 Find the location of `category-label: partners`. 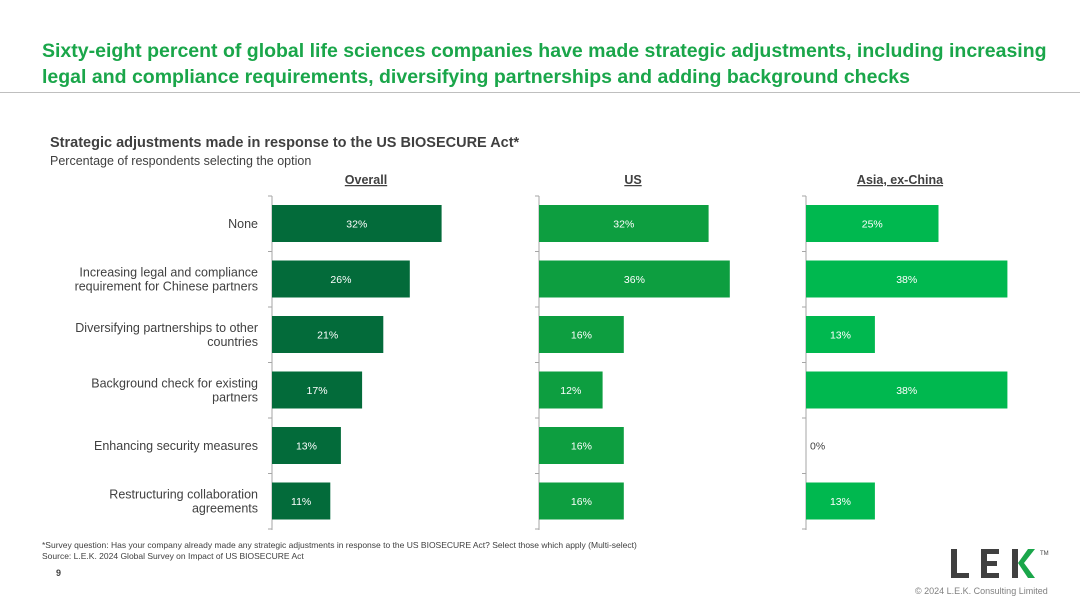

category-label: partners is located at coordinates (235, 398).